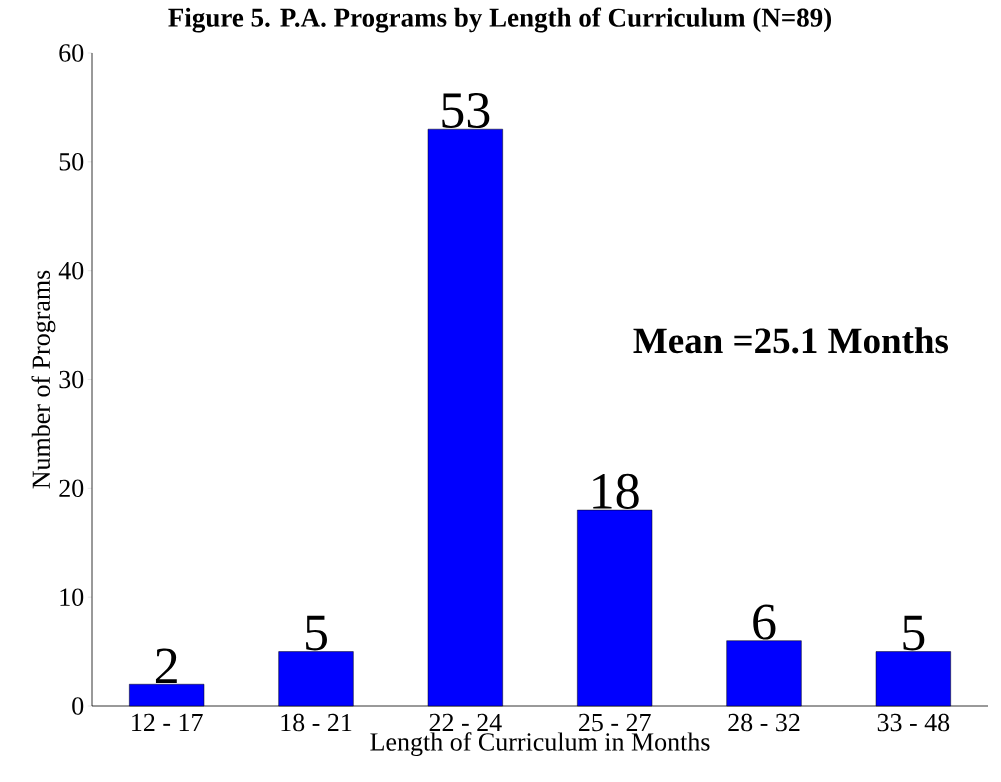  What do you see at coordinates (791, 340) in the screenshot?
I see `annotation: Mean =25.1 Months` at bounding box center [791, 340].